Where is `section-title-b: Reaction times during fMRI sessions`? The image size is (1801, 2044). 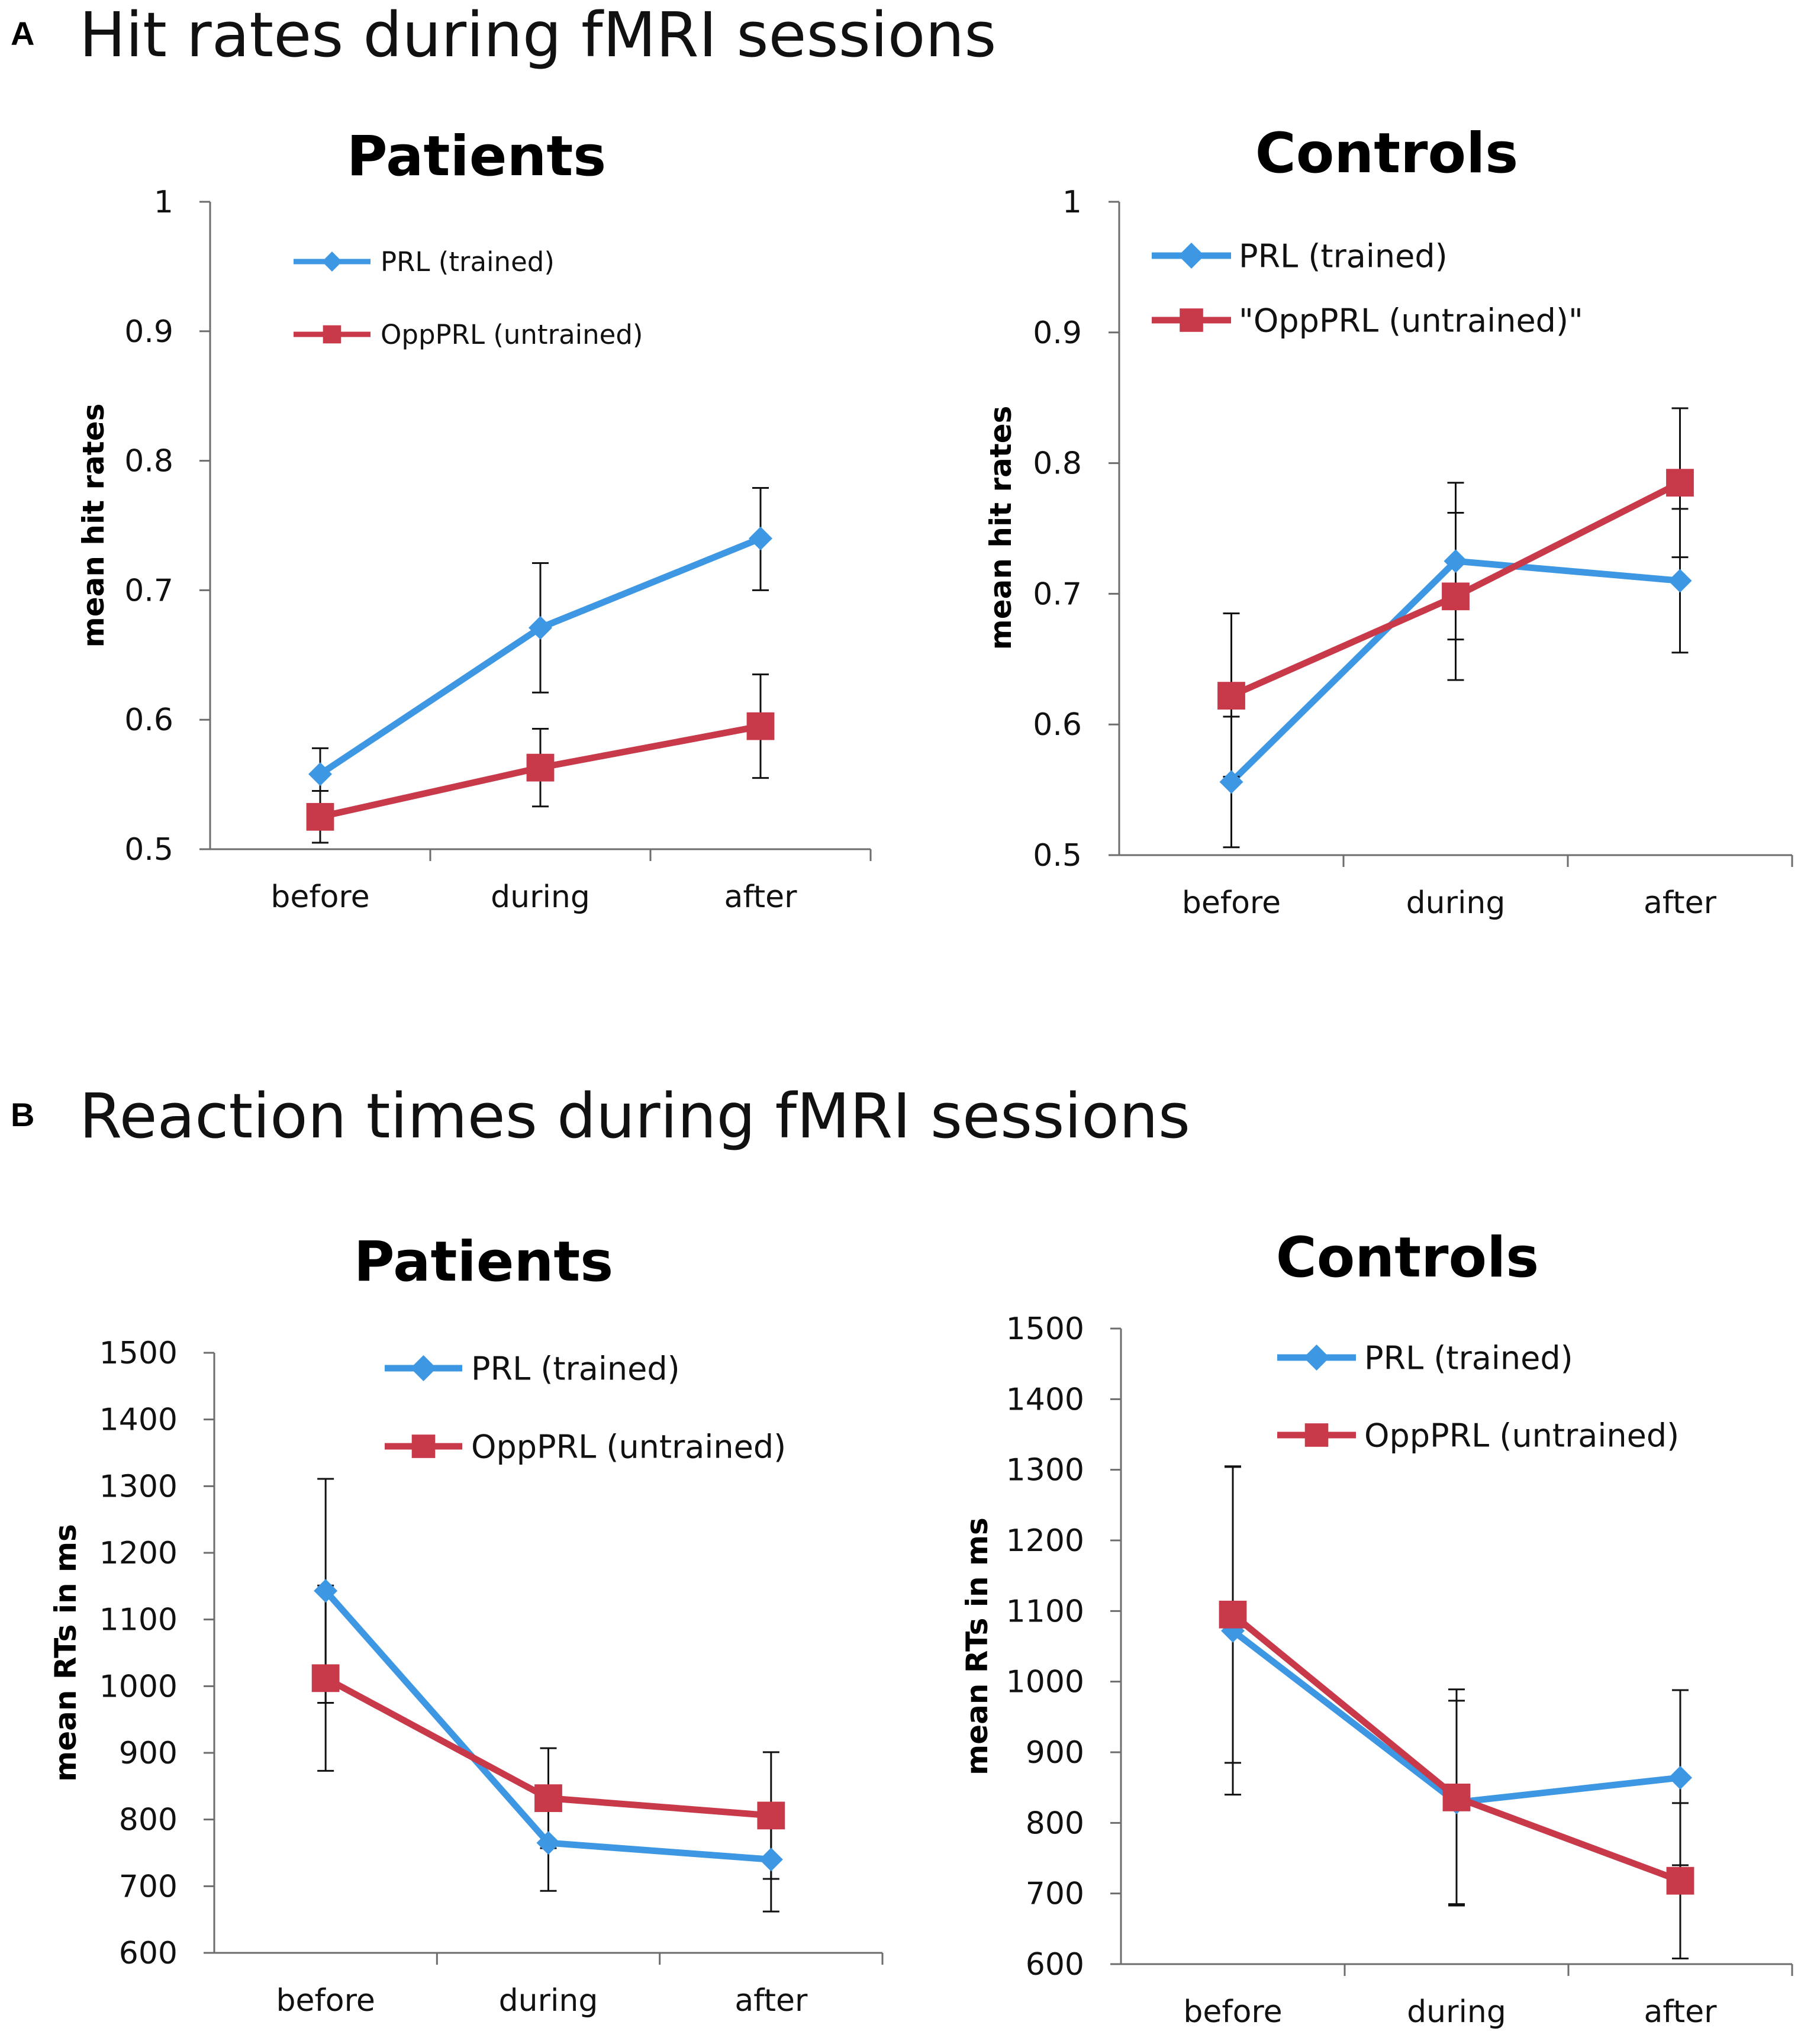
section-title-b: Reaction times during fMRI sessions is located at coordinates (634, 1116).